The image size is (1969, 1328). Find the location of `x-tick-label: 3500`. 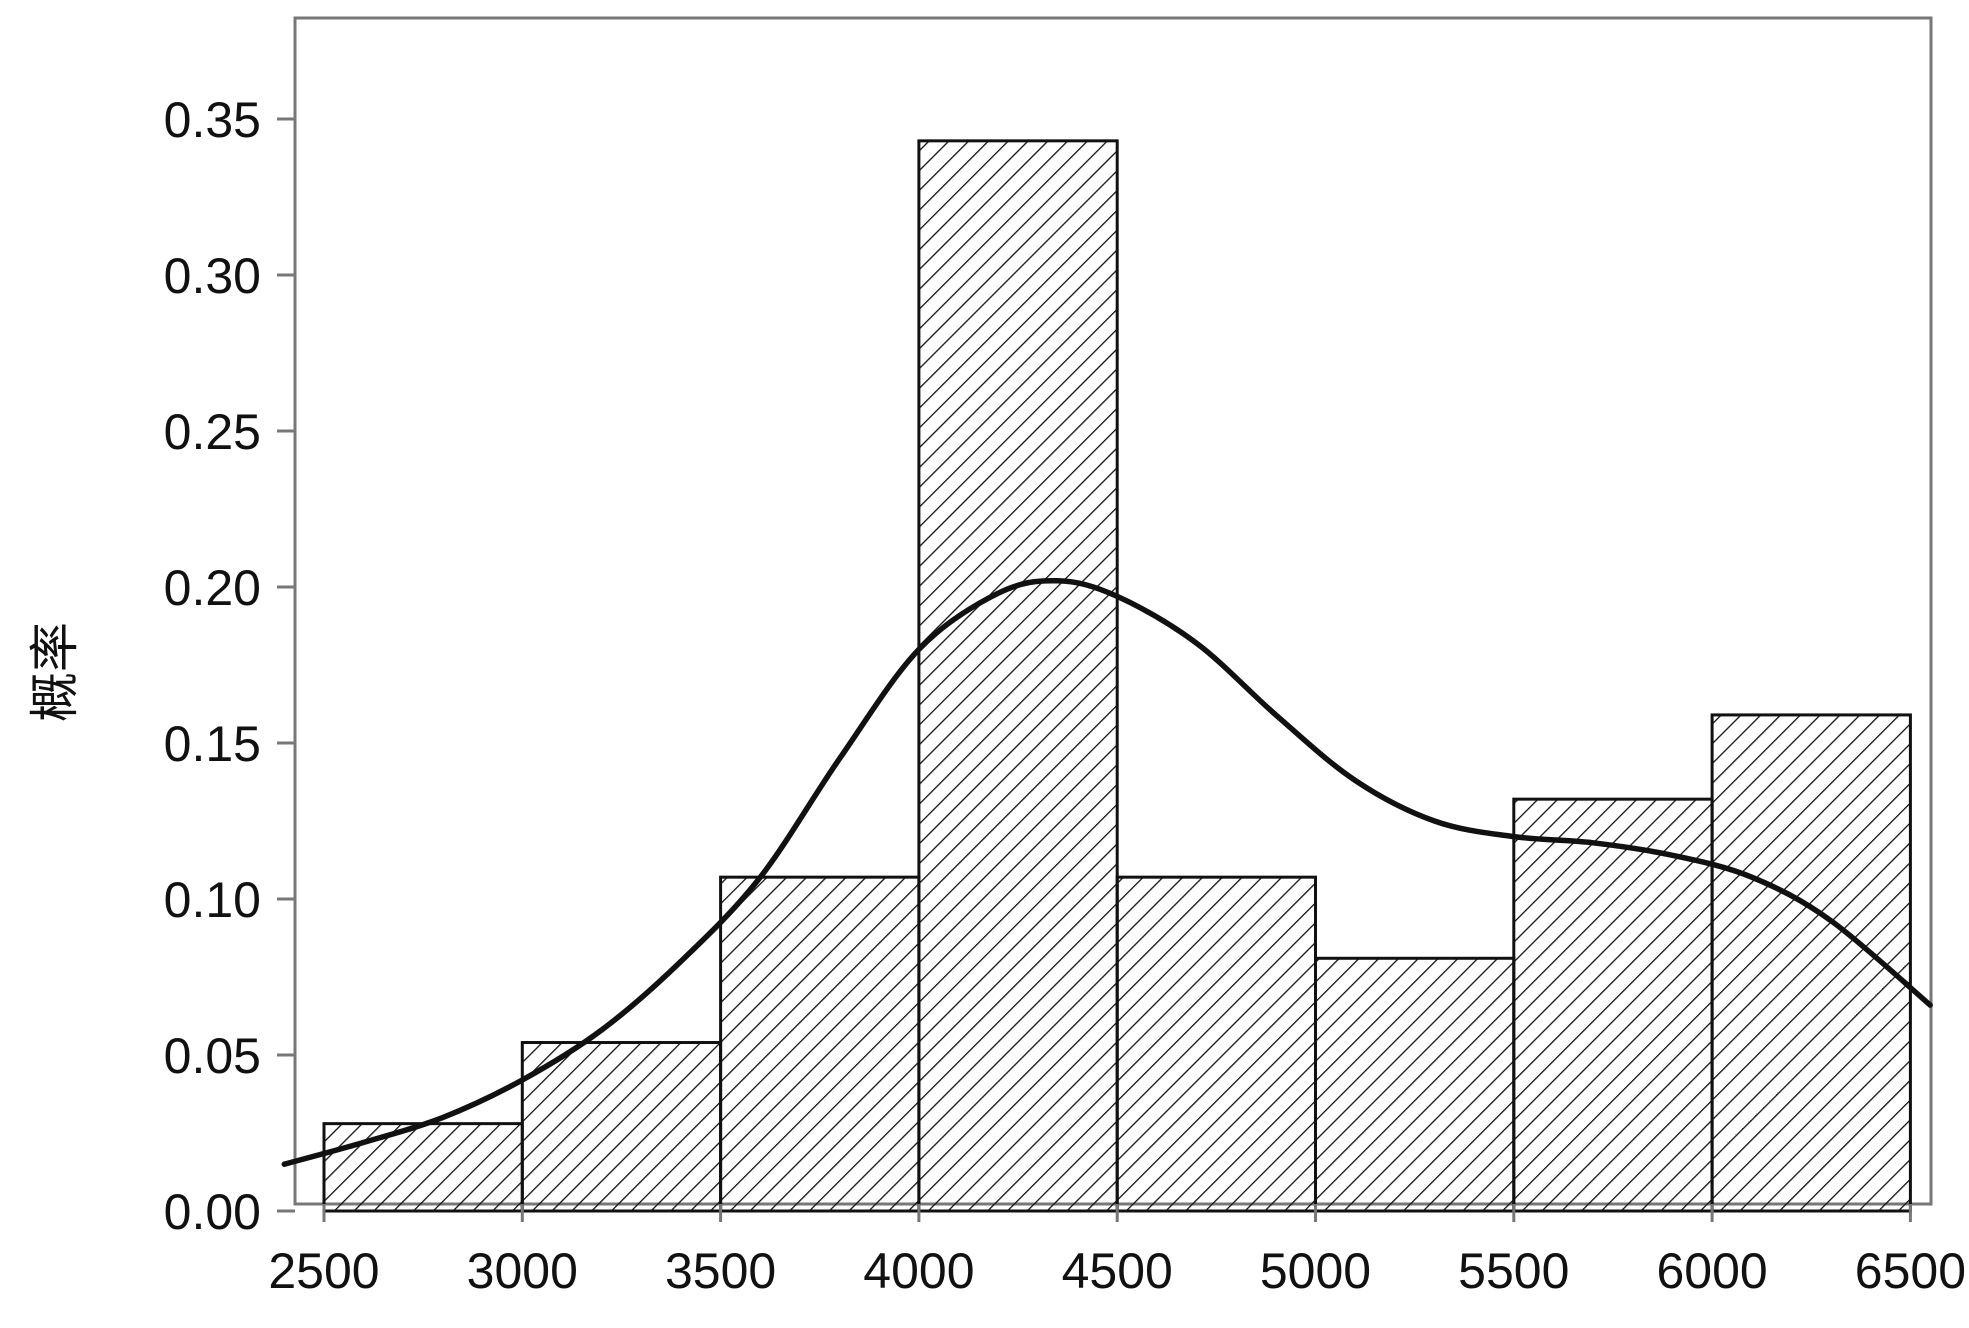

x-tick-label: 3500 is located at coordinates (720, 1271).